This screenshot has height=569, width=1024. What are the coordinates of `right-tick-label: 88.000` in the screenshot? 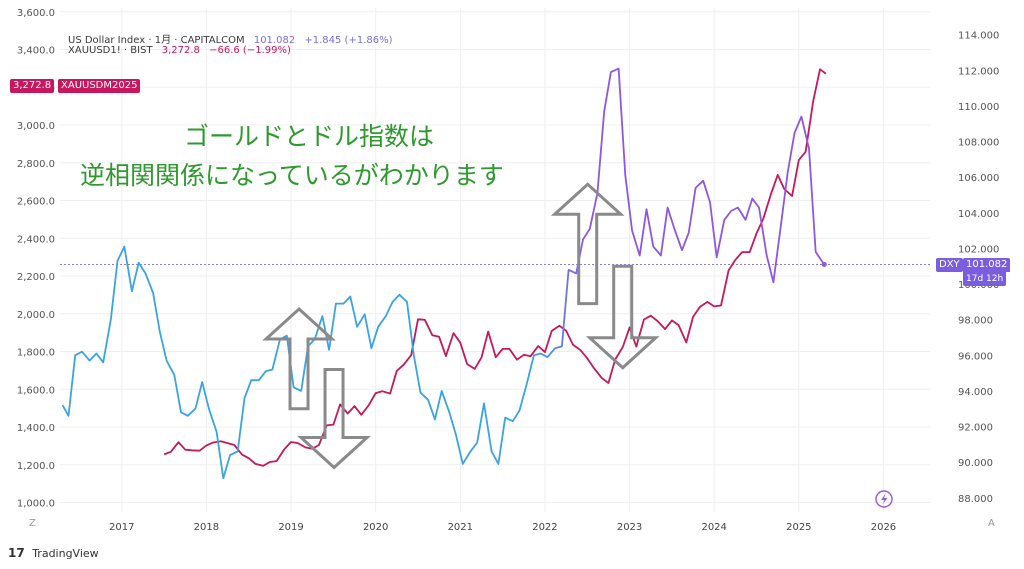 It's located at (975, 499).